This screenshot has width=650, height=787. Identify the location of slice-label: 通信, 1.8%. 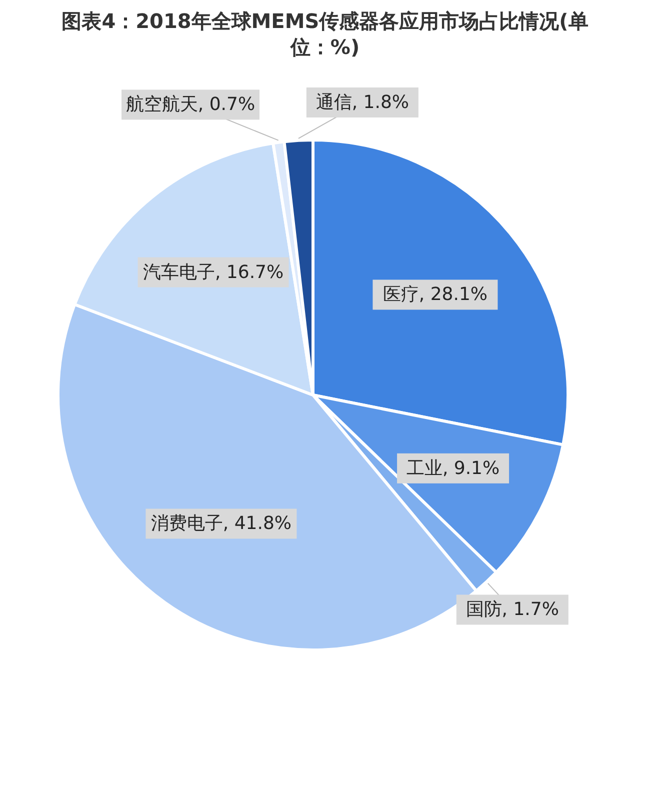
(363, 102).